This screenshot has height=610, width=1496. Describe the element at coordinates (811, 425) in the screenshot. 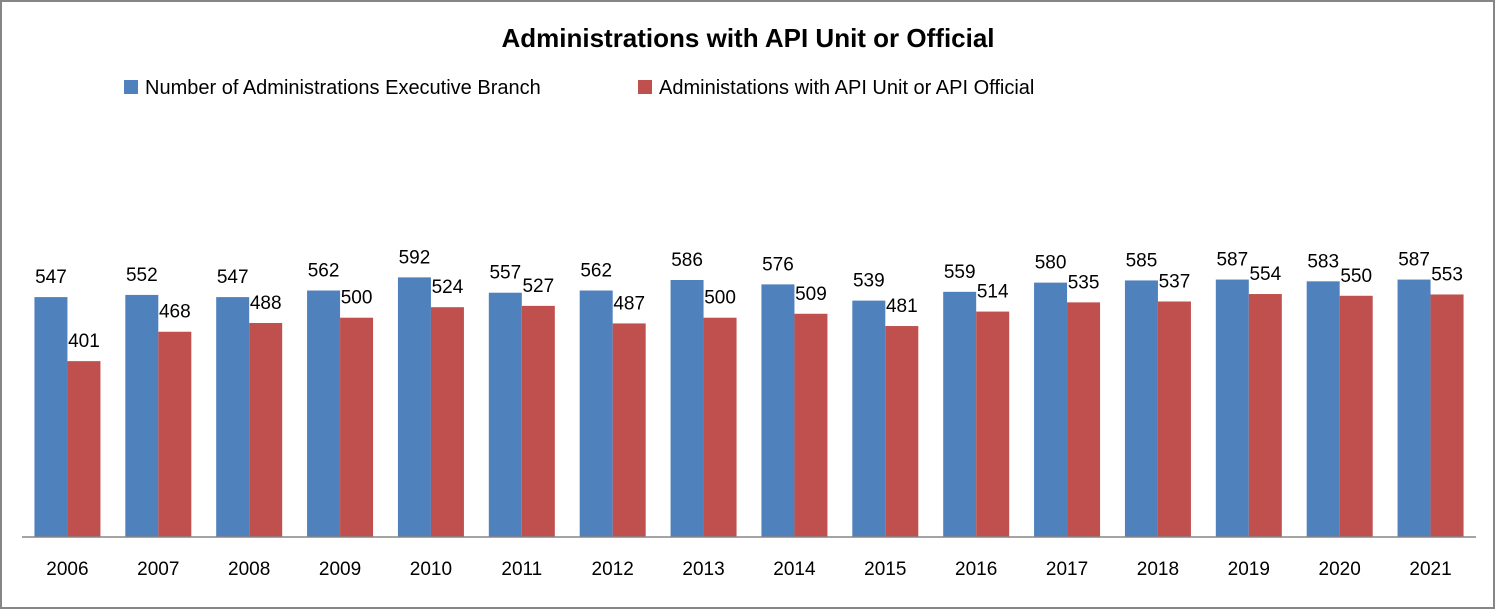

I see `api-bar-2014` at that location.